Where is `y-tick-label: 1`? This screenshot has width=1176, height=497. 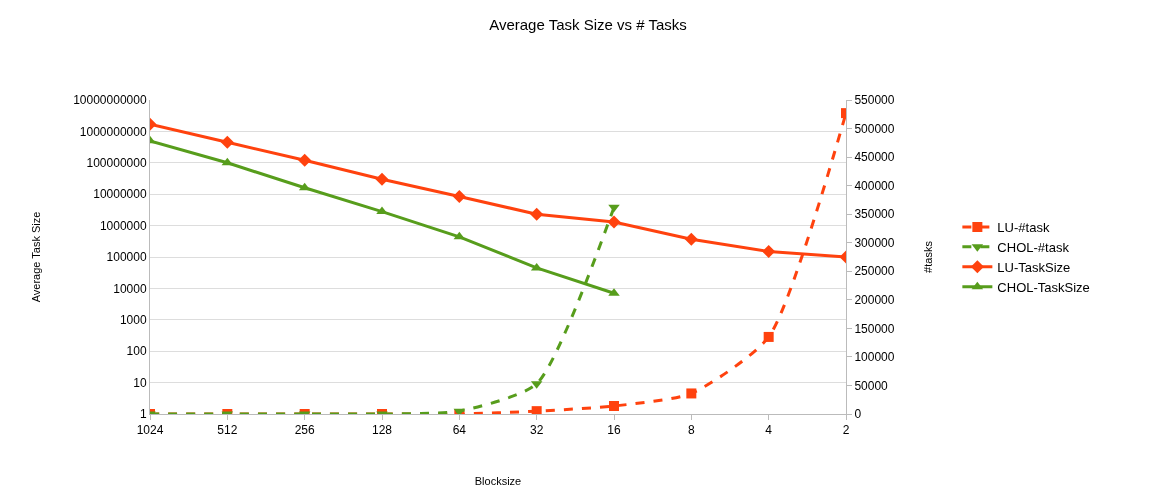
y-tick-label: 1 is located at coordinates (143, 414).